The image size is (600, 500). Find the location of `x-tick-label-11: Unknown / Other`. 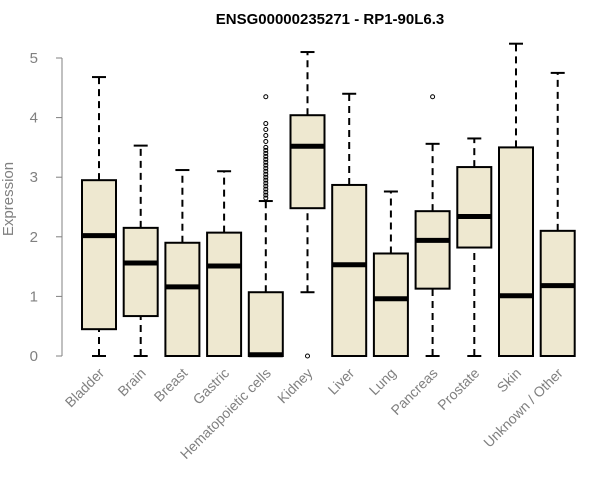

x-tick-label-11: Unknown / Other is located at coordinates (523, 408).